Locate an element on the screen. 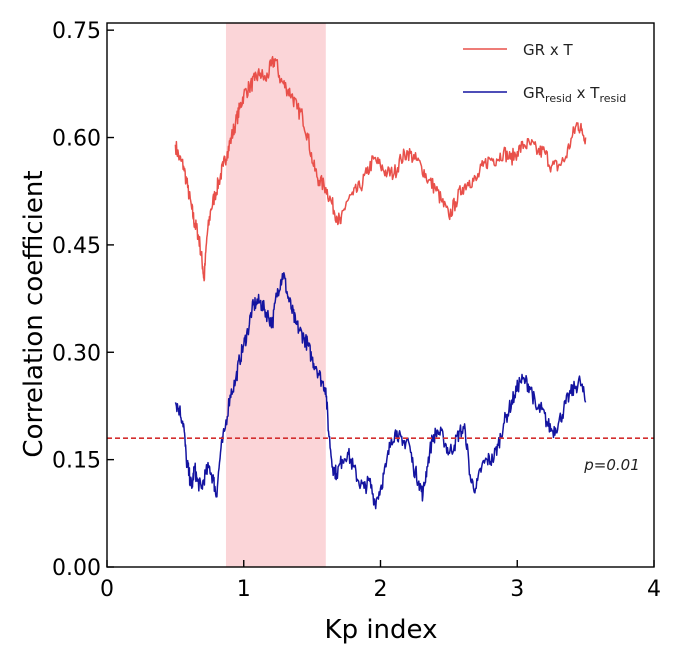  y-tick-label: 0.75 is located at coordinates (76, 31).